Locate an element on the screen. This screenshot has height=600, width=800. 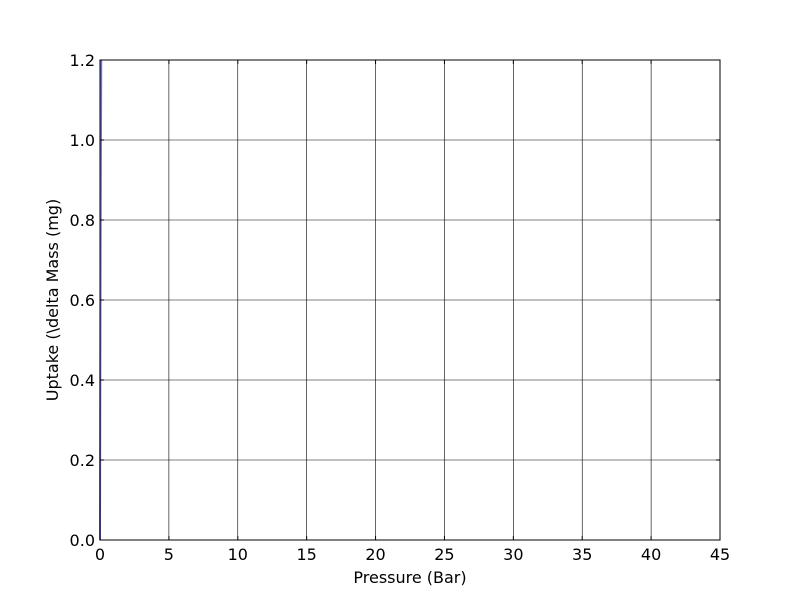
y-tick-label: 0.2 is located at coordinates (82, 460).